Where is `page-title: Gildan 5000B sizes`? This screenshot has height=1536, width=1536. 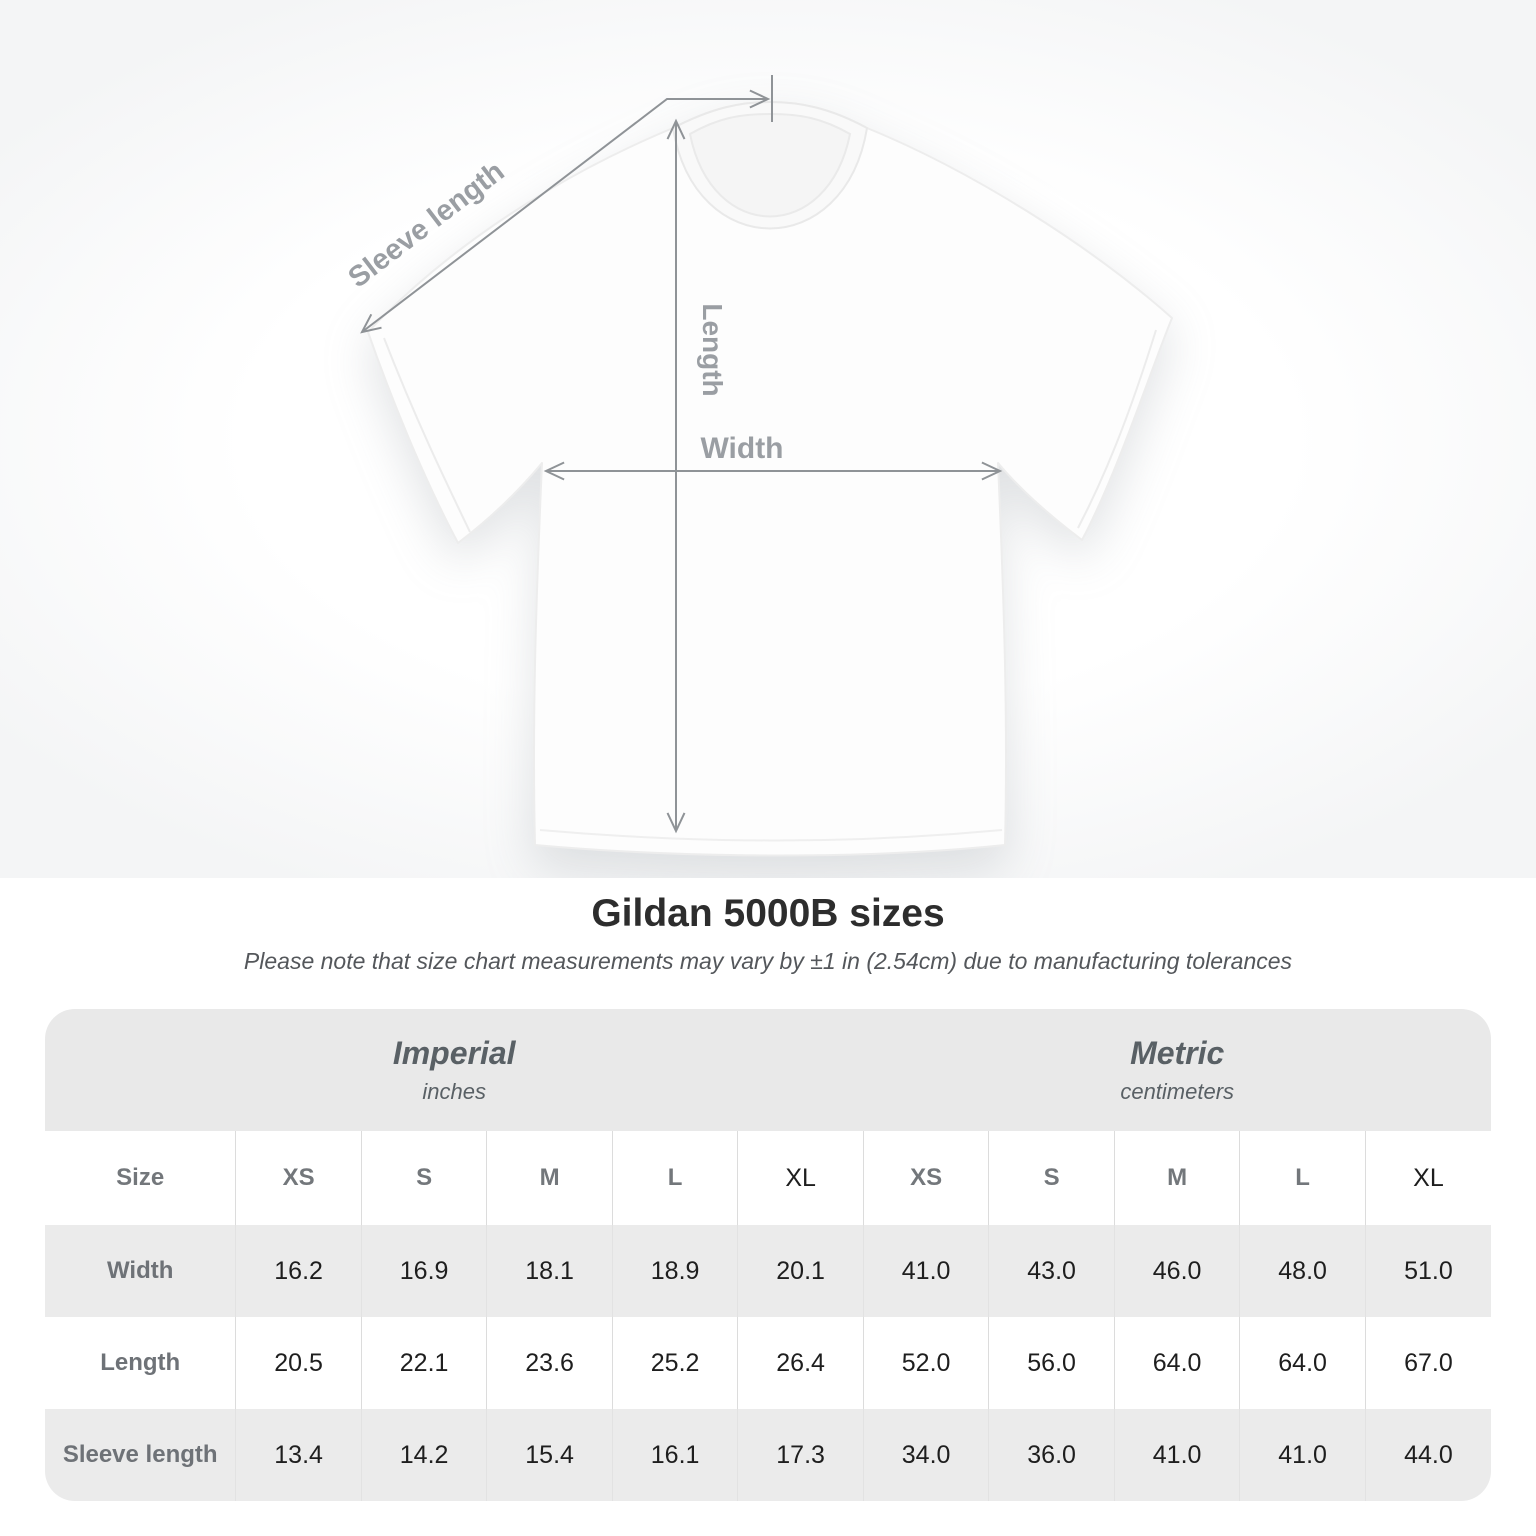 page-title: Gildan 5000B sizes is located at coordinates (768, 913).